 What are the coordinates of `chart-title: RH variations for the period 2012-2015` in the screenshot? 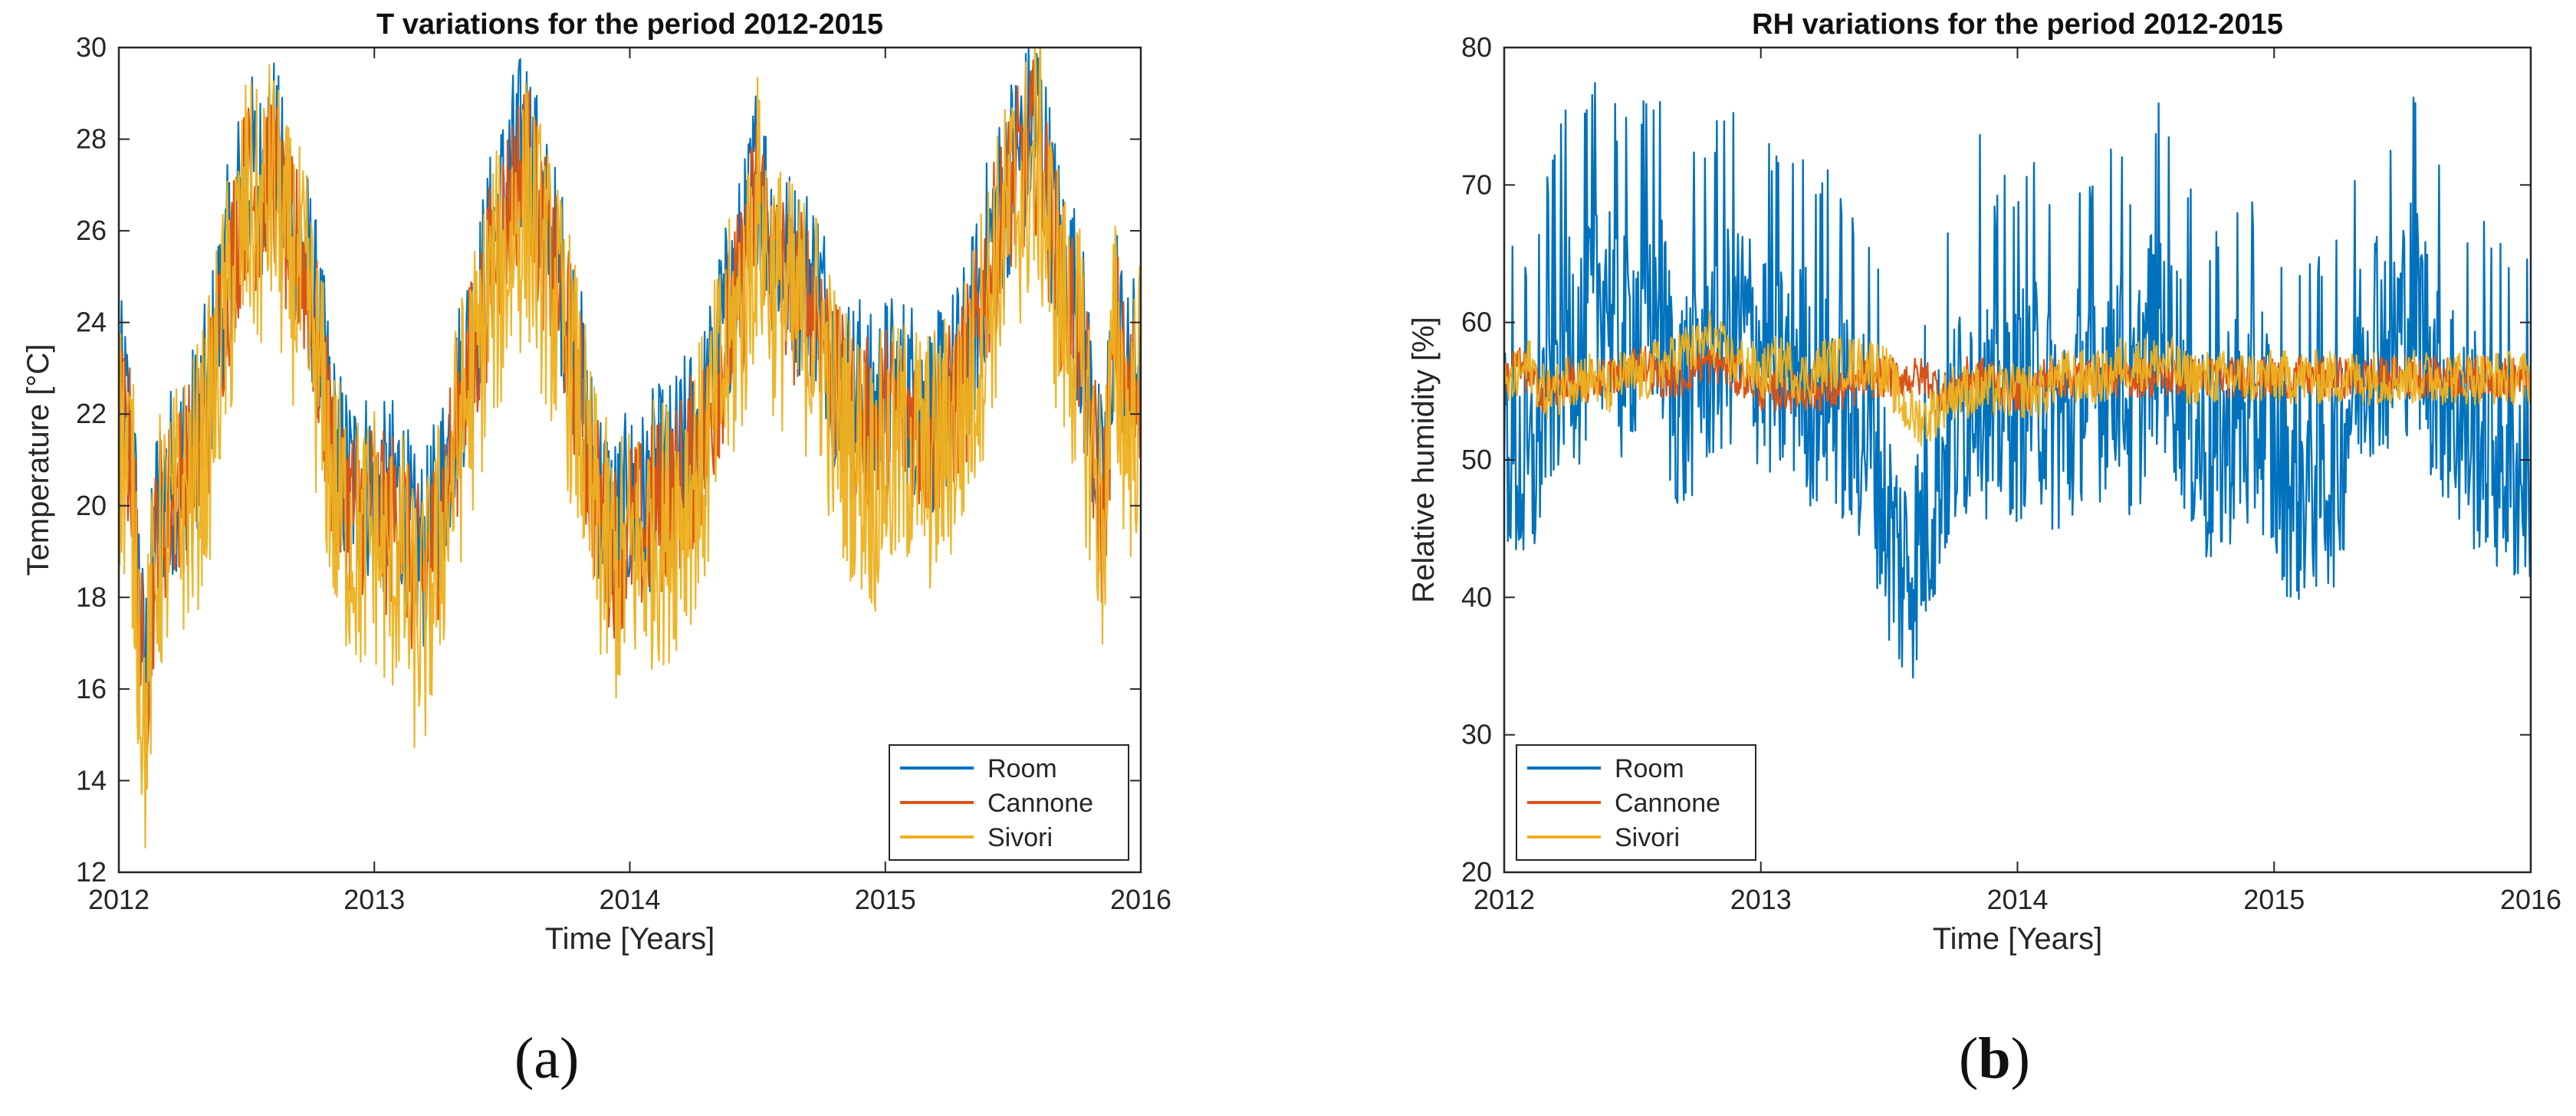 It's located at (2018, 25).